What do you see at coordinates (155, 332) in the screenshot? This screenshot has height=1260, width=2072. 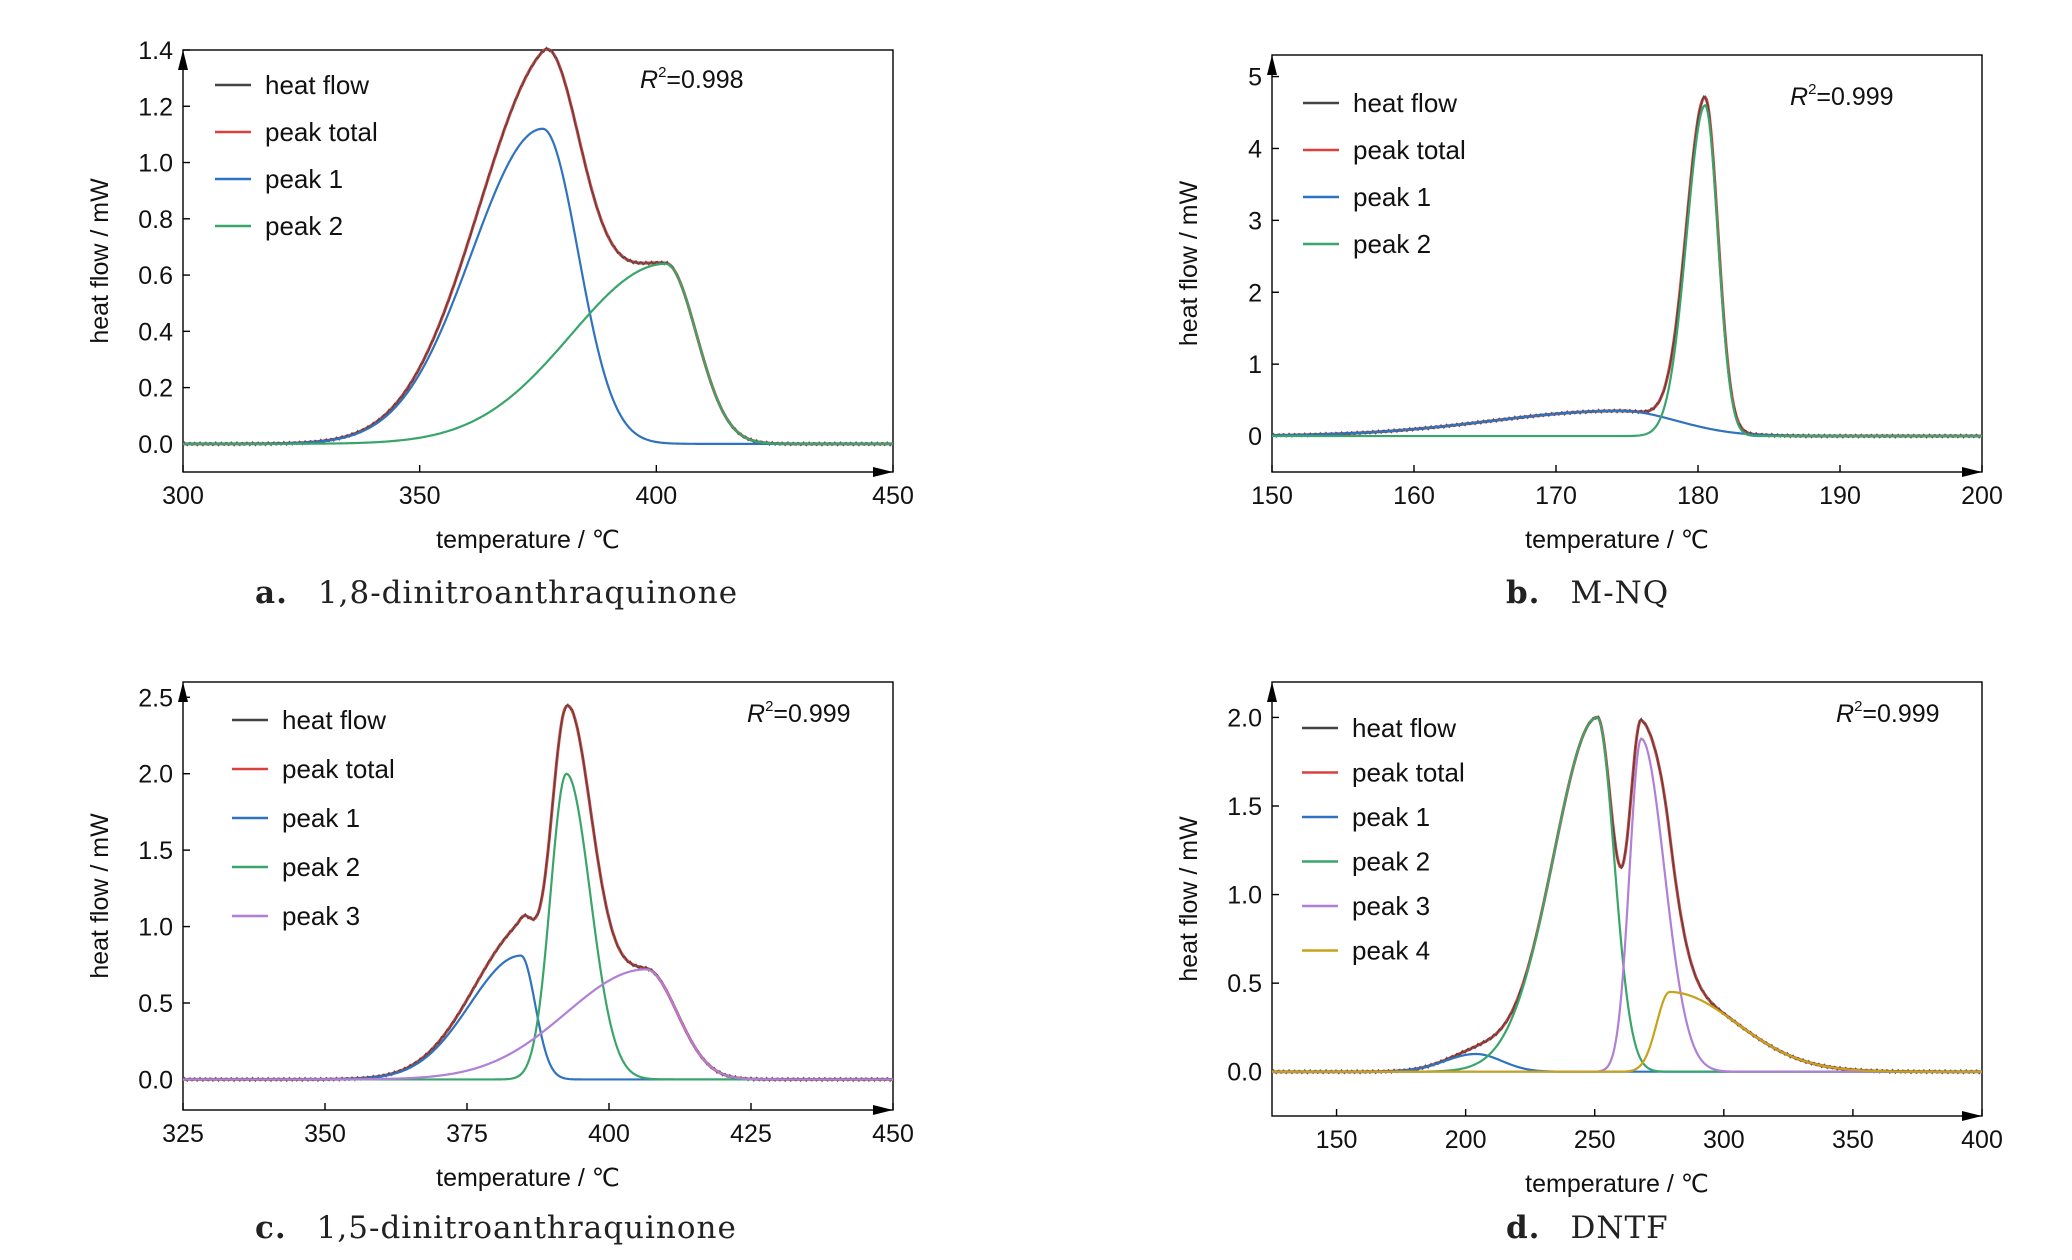 I see `y-tick-label: 0.4` at bounding box center [155, 332].